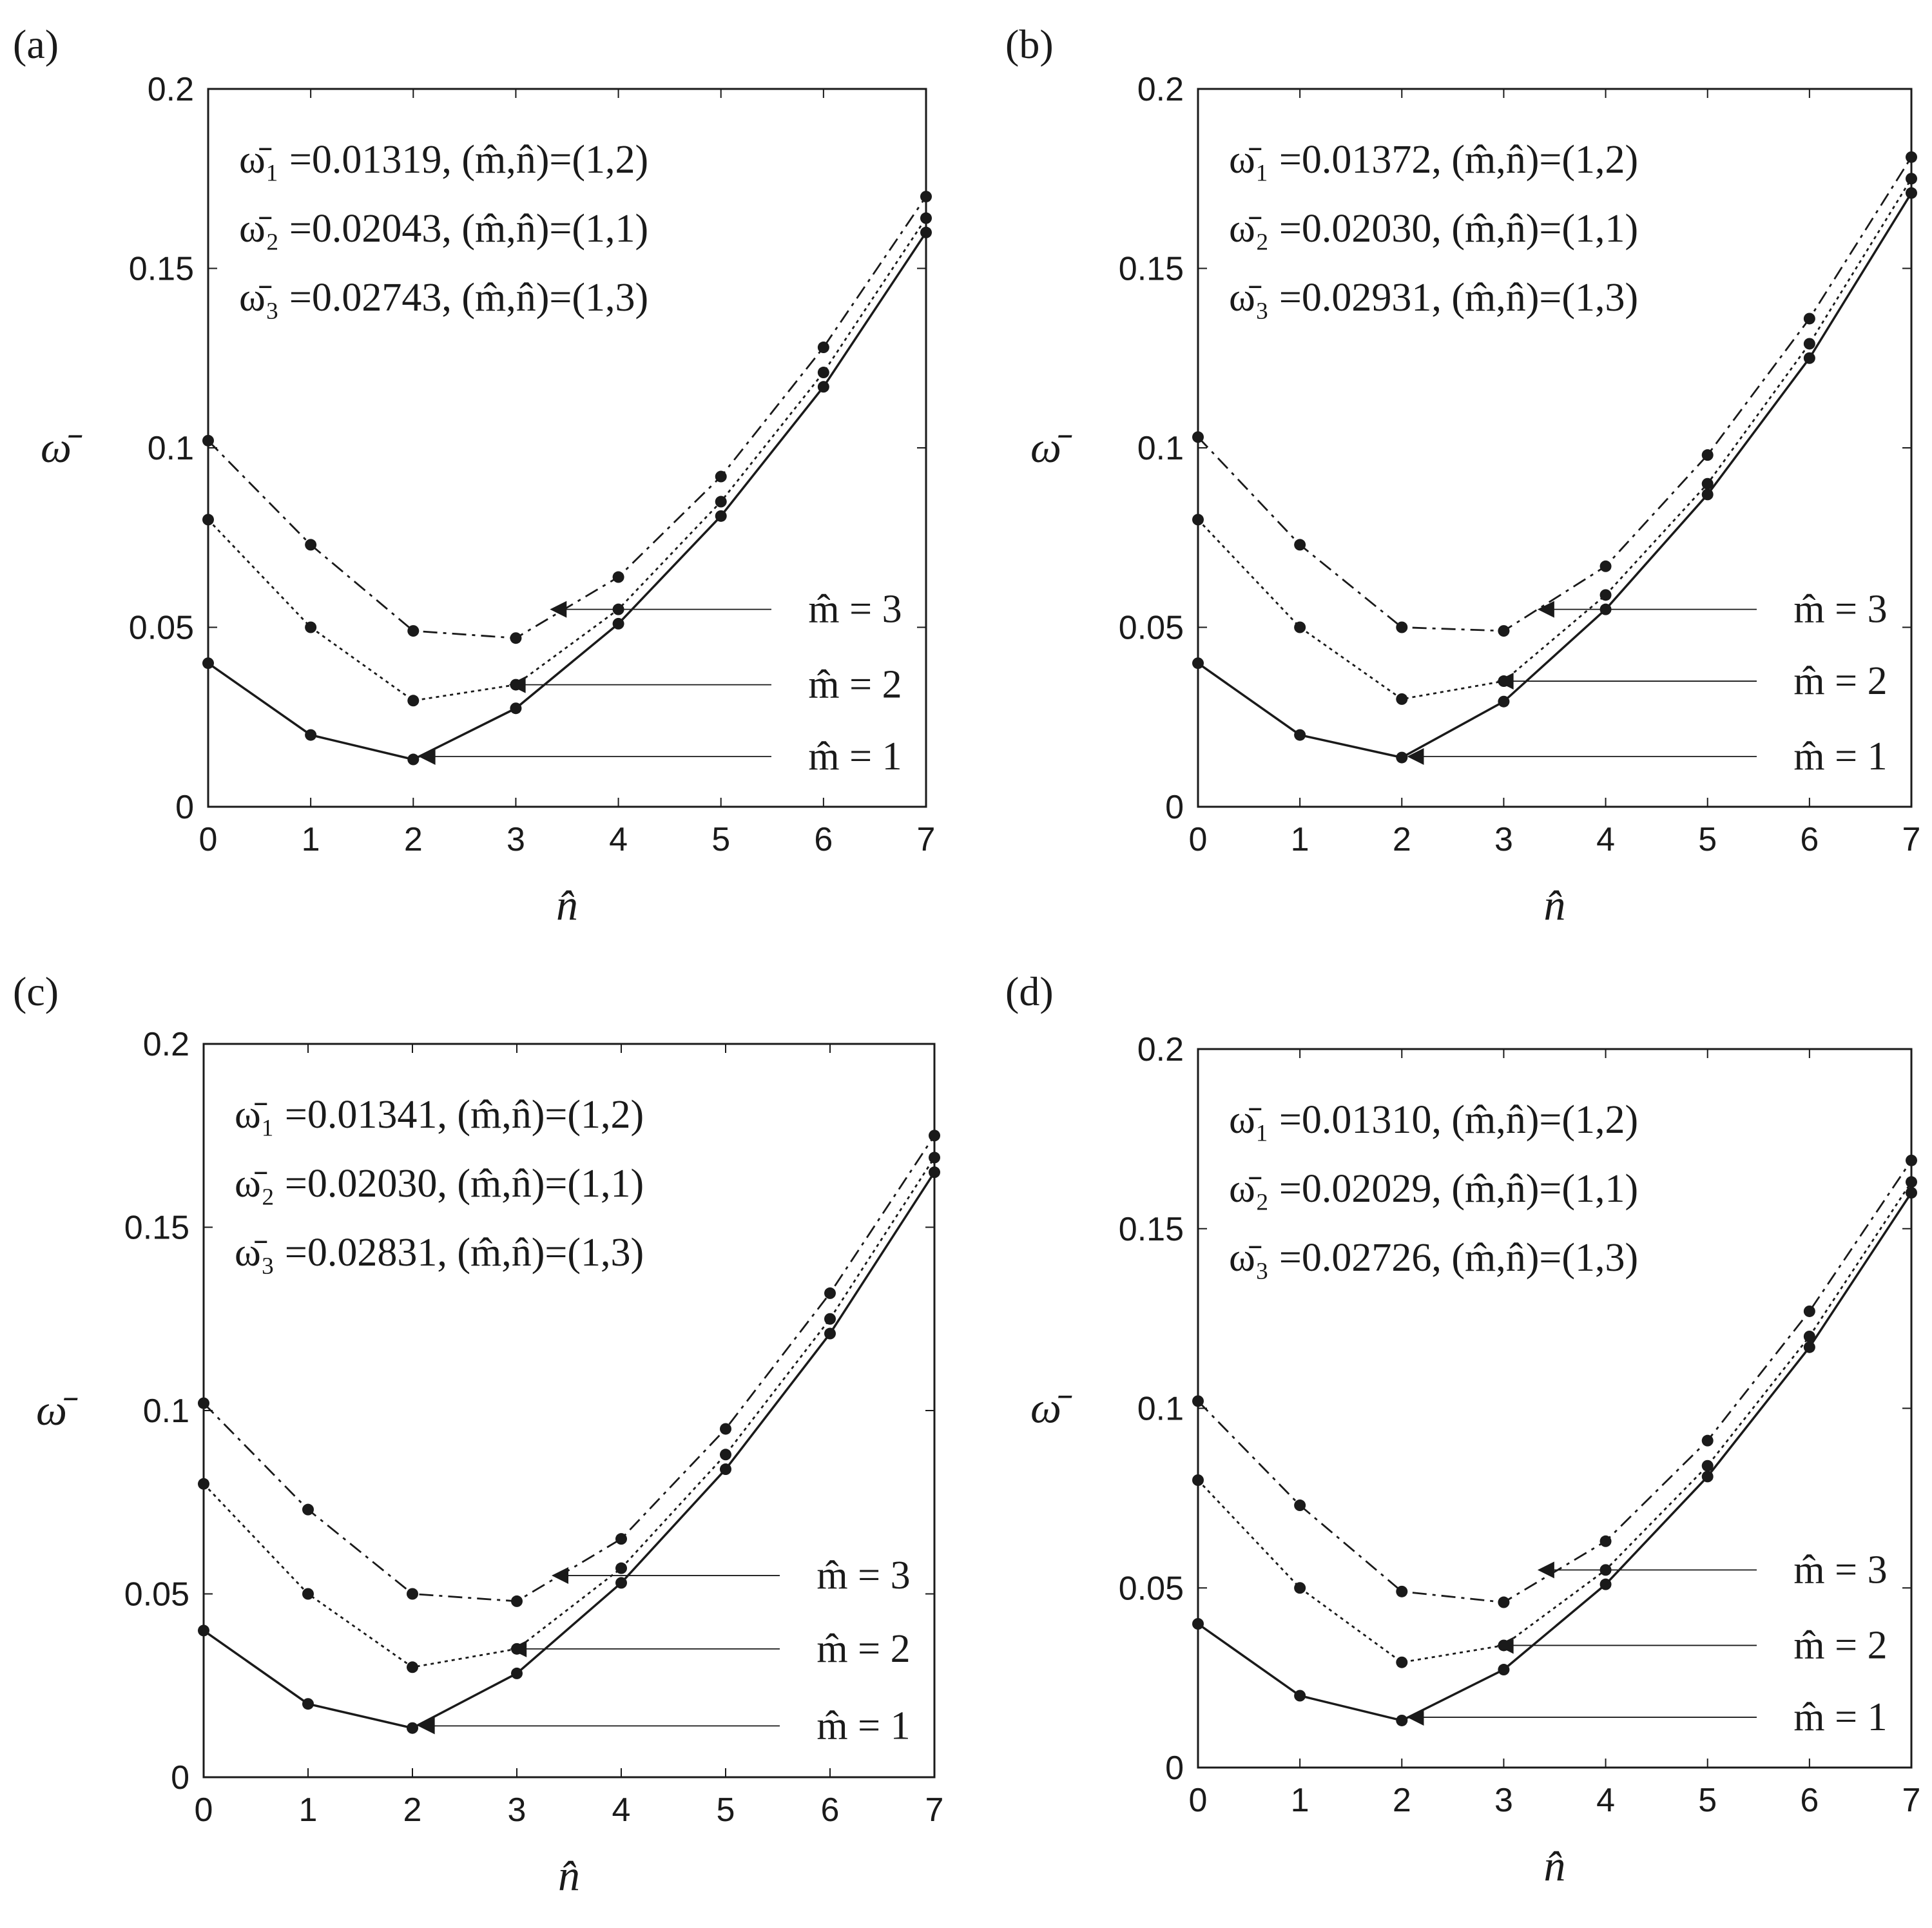 The width and height of the screenshot is (1932, 1928). I want to click on annotation-omega-3: ω̄₃ =0.02931, (m̂,n̂)=(1,3), so click(1433, 298).